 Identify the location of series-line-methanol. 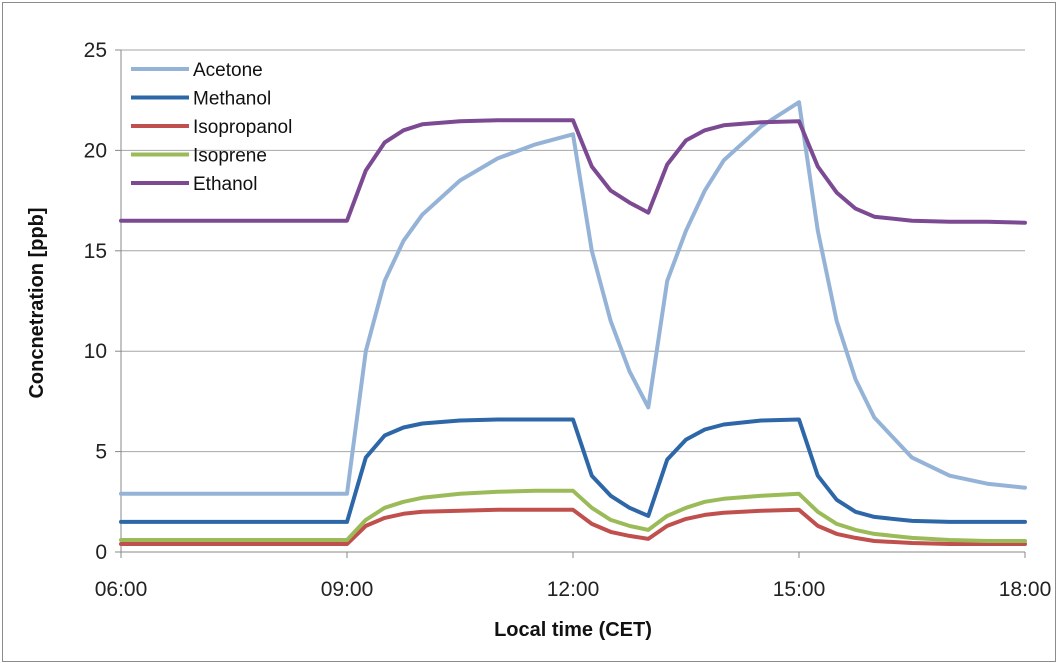
(573, 470).